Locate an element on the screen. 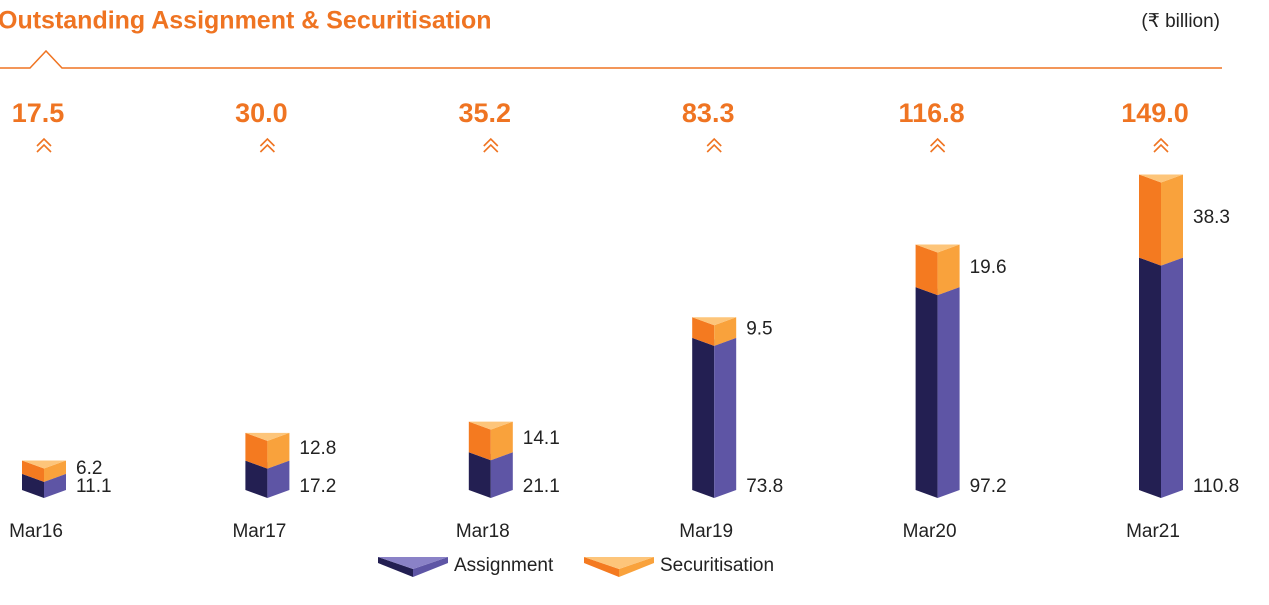 Image resolution: width=1269 pixels, height=605 pixels. total-label: 116.8 is located at coordinates (932, 113).